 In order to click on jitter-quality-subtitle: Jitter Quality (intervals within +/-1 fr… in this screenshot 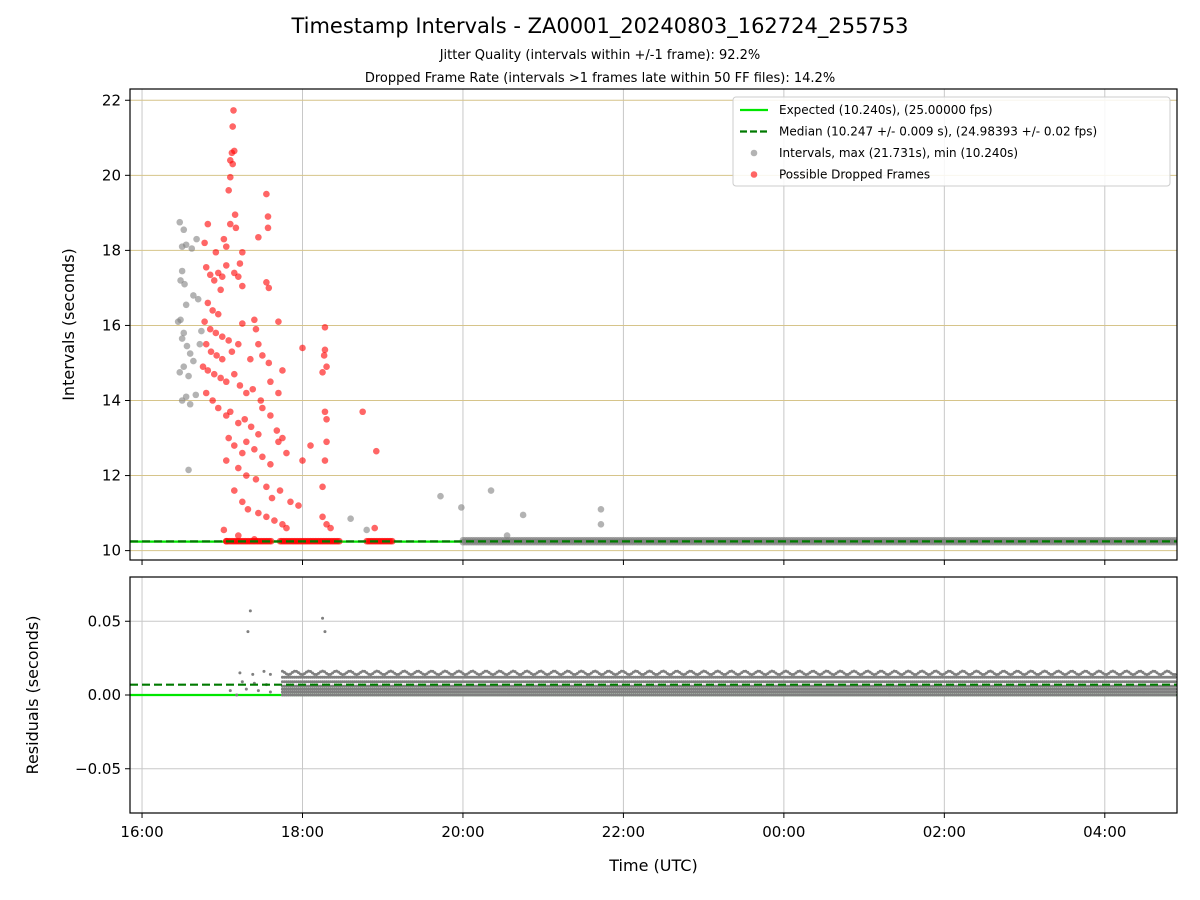, I will do `click(600, 55)`.